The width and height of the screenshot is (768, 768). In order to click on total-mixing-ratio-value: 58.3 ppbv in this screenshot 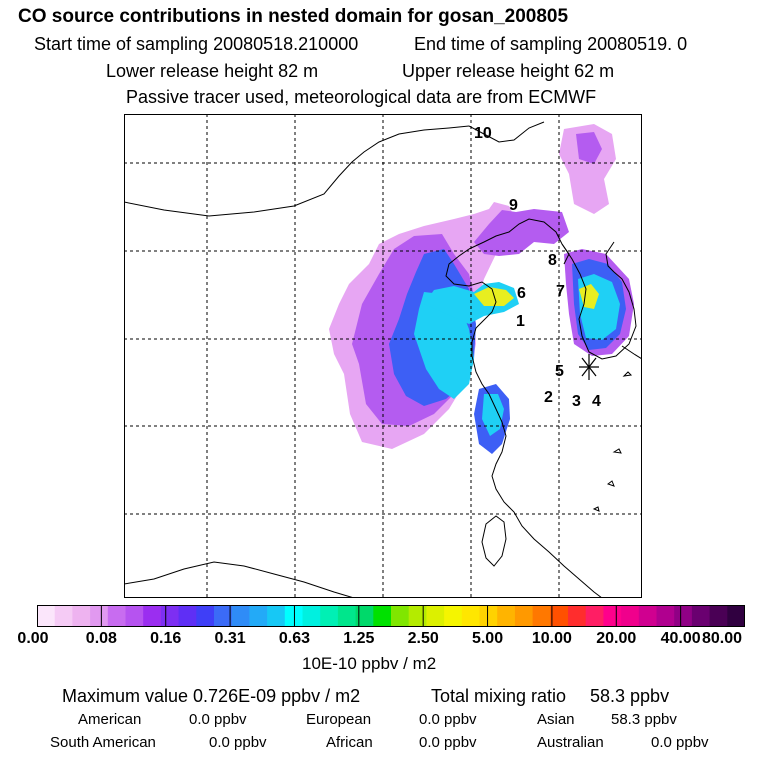, I will do `click(630, 696)`.